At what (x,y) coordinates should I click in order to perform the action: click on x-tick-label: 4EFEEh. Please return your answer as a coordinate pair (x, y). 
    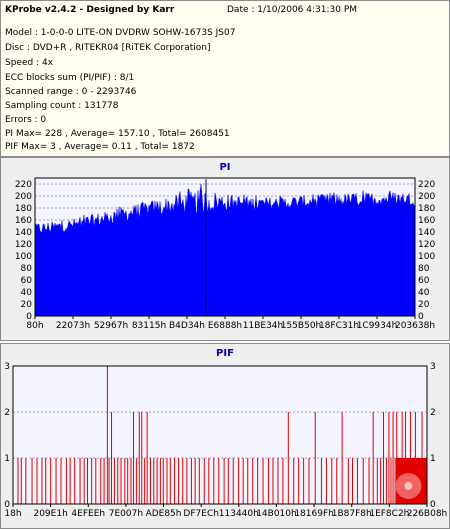
    Looking at the image, I should click on (88, 514).